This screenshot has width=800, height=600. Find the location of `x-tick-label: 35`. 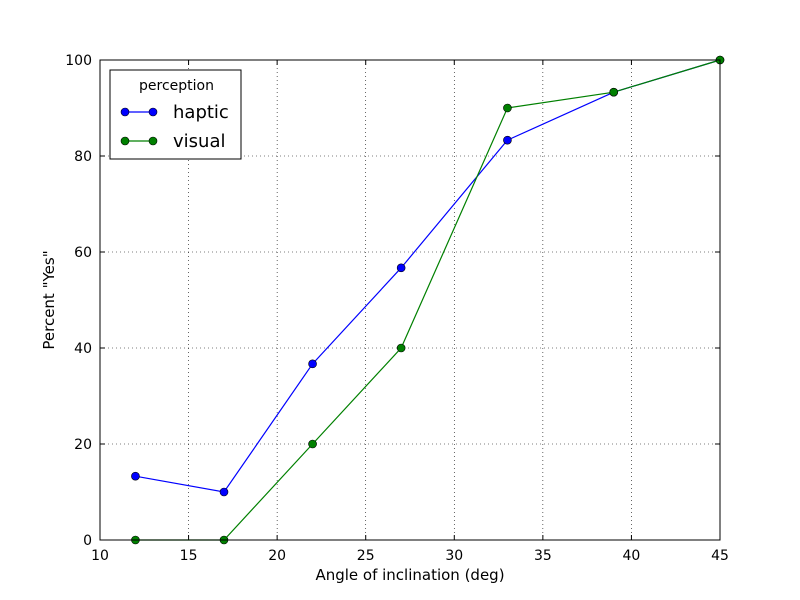

x-tick-label: 35 is located at coordinates (543, 556).